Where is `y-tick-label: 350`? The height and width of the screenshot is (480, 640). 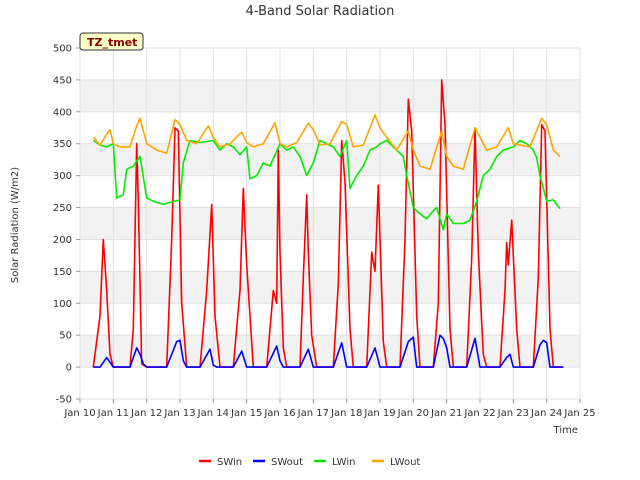 y-tick-label: 350 is located at coordinates (62, 144).